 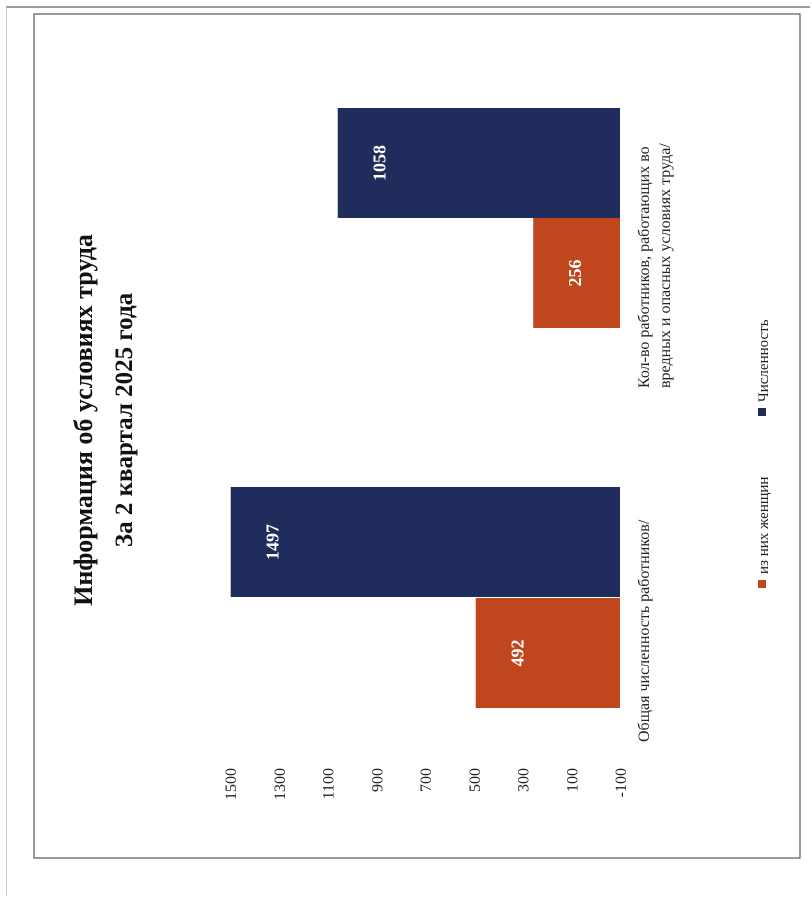 I want to click on bar-series1-cat1, so click(x=478, y=163).